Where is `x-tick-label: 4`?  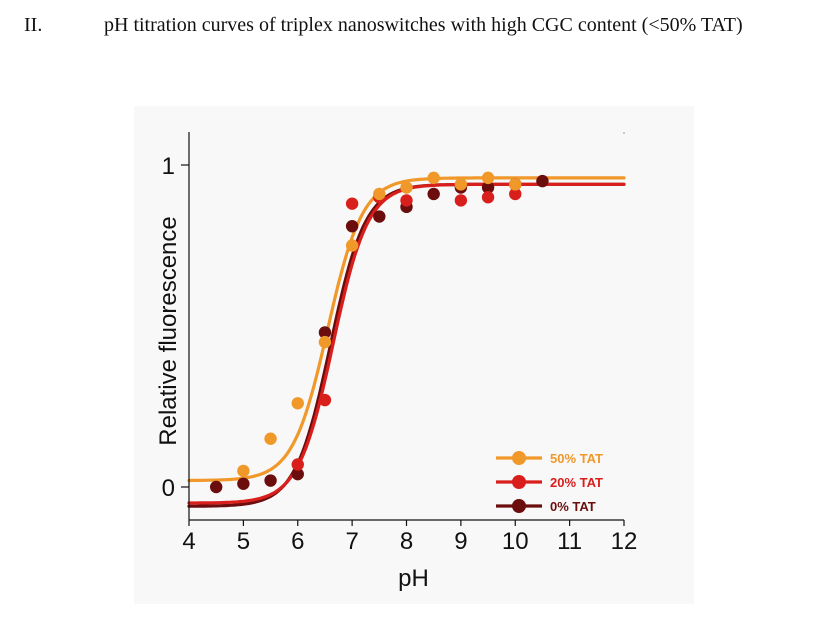 x-tick-label: 4 is located at coordinates (188, 541).